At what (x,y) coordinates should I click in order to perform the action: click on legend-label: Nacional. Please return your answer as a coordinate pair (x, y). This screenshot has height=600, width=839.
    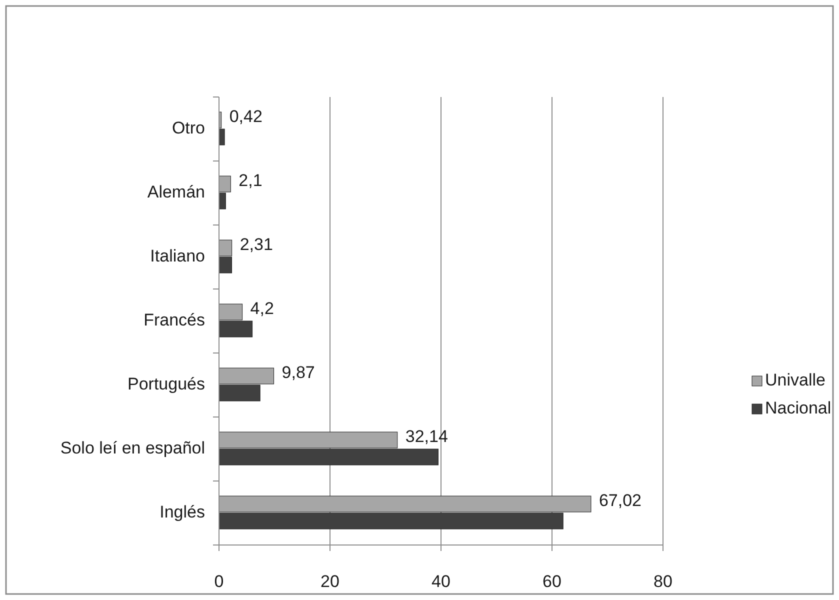
    Looking at the image, I should click on (798, 408).